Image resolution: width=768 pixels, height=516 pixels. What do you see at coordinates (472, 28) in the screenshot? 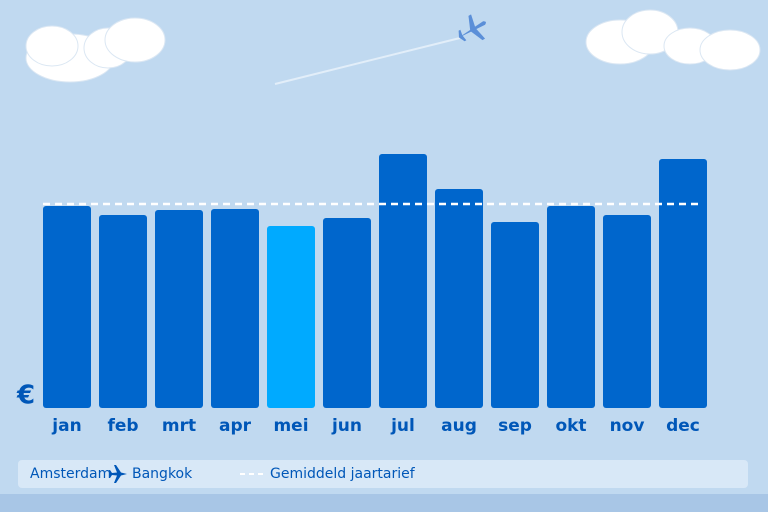
I see `plane-icon` at bounding box center [472, 28].